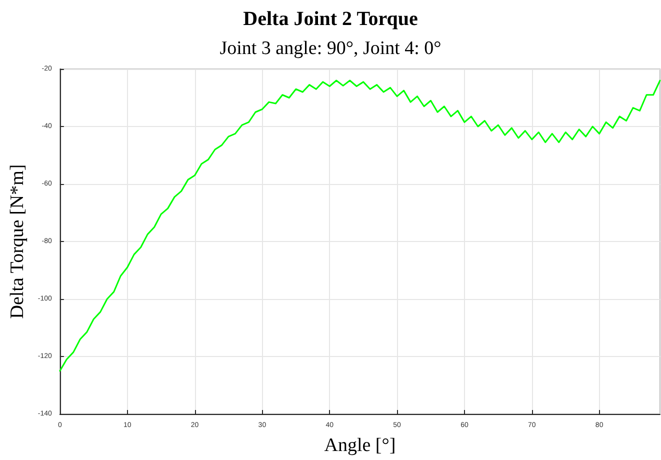 Image resolution: width=661 pixels, height=460 pixels. I want to click on chart-title: Delta Joint 2 Torque, so click(330, 19).